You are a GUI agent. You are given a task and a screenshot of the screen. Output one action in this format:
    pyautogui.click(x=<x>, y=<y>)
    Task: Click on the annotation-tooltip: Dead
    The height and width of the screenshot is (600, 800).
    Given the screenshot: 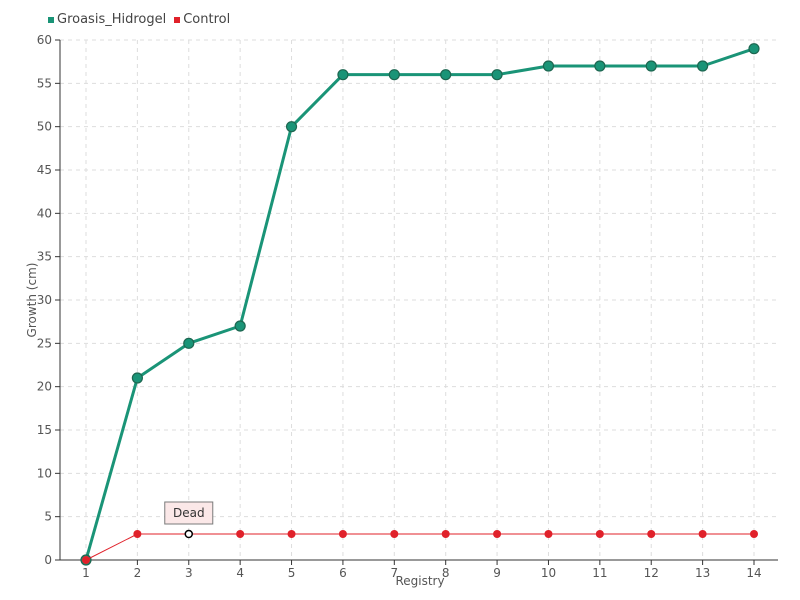 What is the action you would take?
    pyautogui.click(x=189, y=520)
    